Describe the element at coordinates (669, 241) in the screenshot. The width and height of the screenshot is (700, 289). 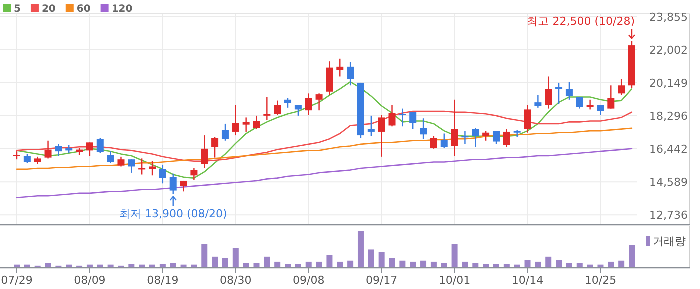
I see `legend-label: 거래량` at that location.